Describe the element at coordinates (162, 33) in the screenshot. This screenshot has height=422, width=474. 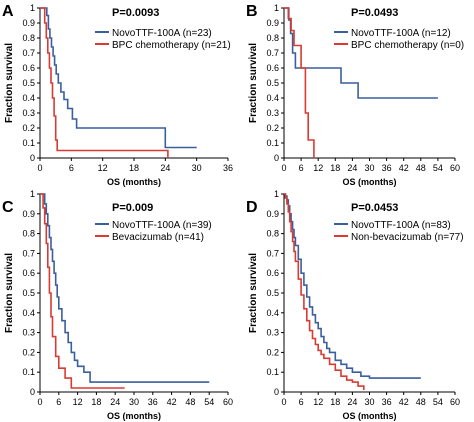
I see `legend-entry: NovoTTF-100A (n=23)` at that location.